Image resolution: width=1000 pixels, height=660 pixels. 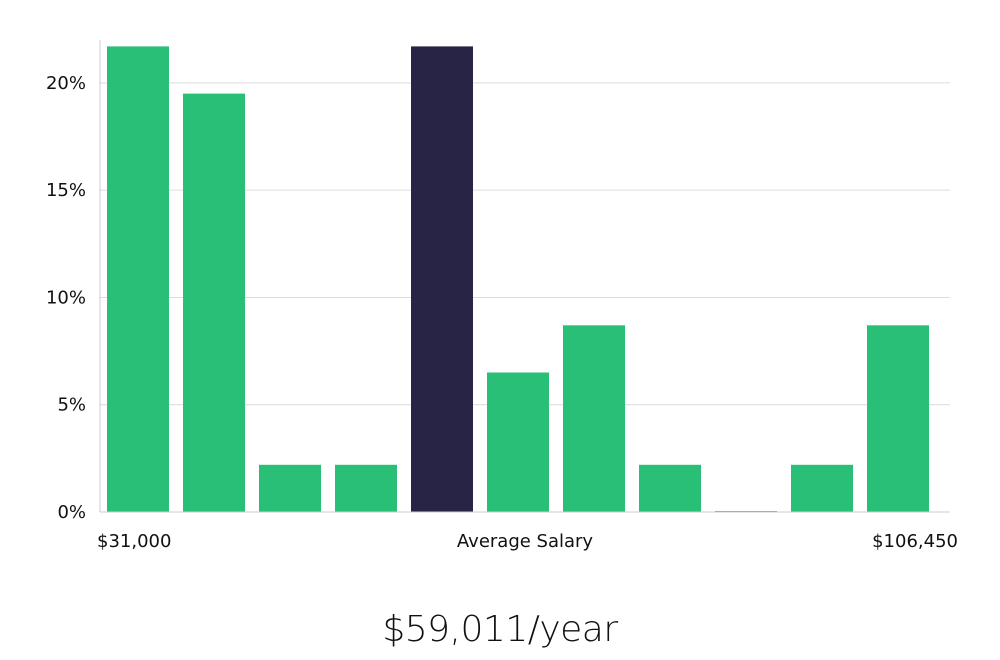 What do you see at coordinates (442, 279) in the screenshot?
I see `bar-average-salary` at bounding box center [442, 279].